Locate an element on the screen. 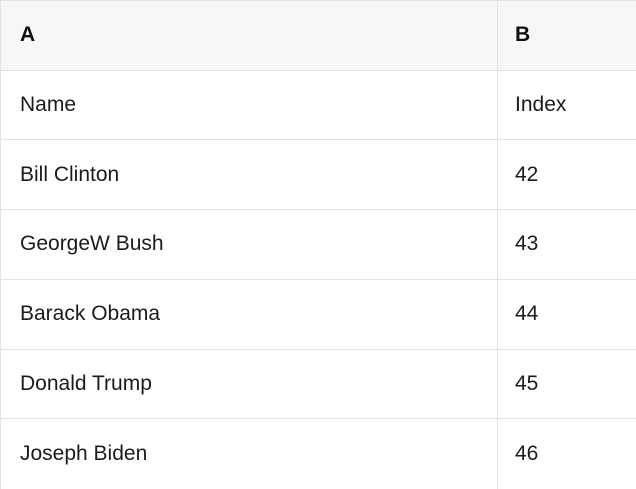 This screenshot has height=489, width=636. cell-index: 46 is located at coordinates (527, 454).